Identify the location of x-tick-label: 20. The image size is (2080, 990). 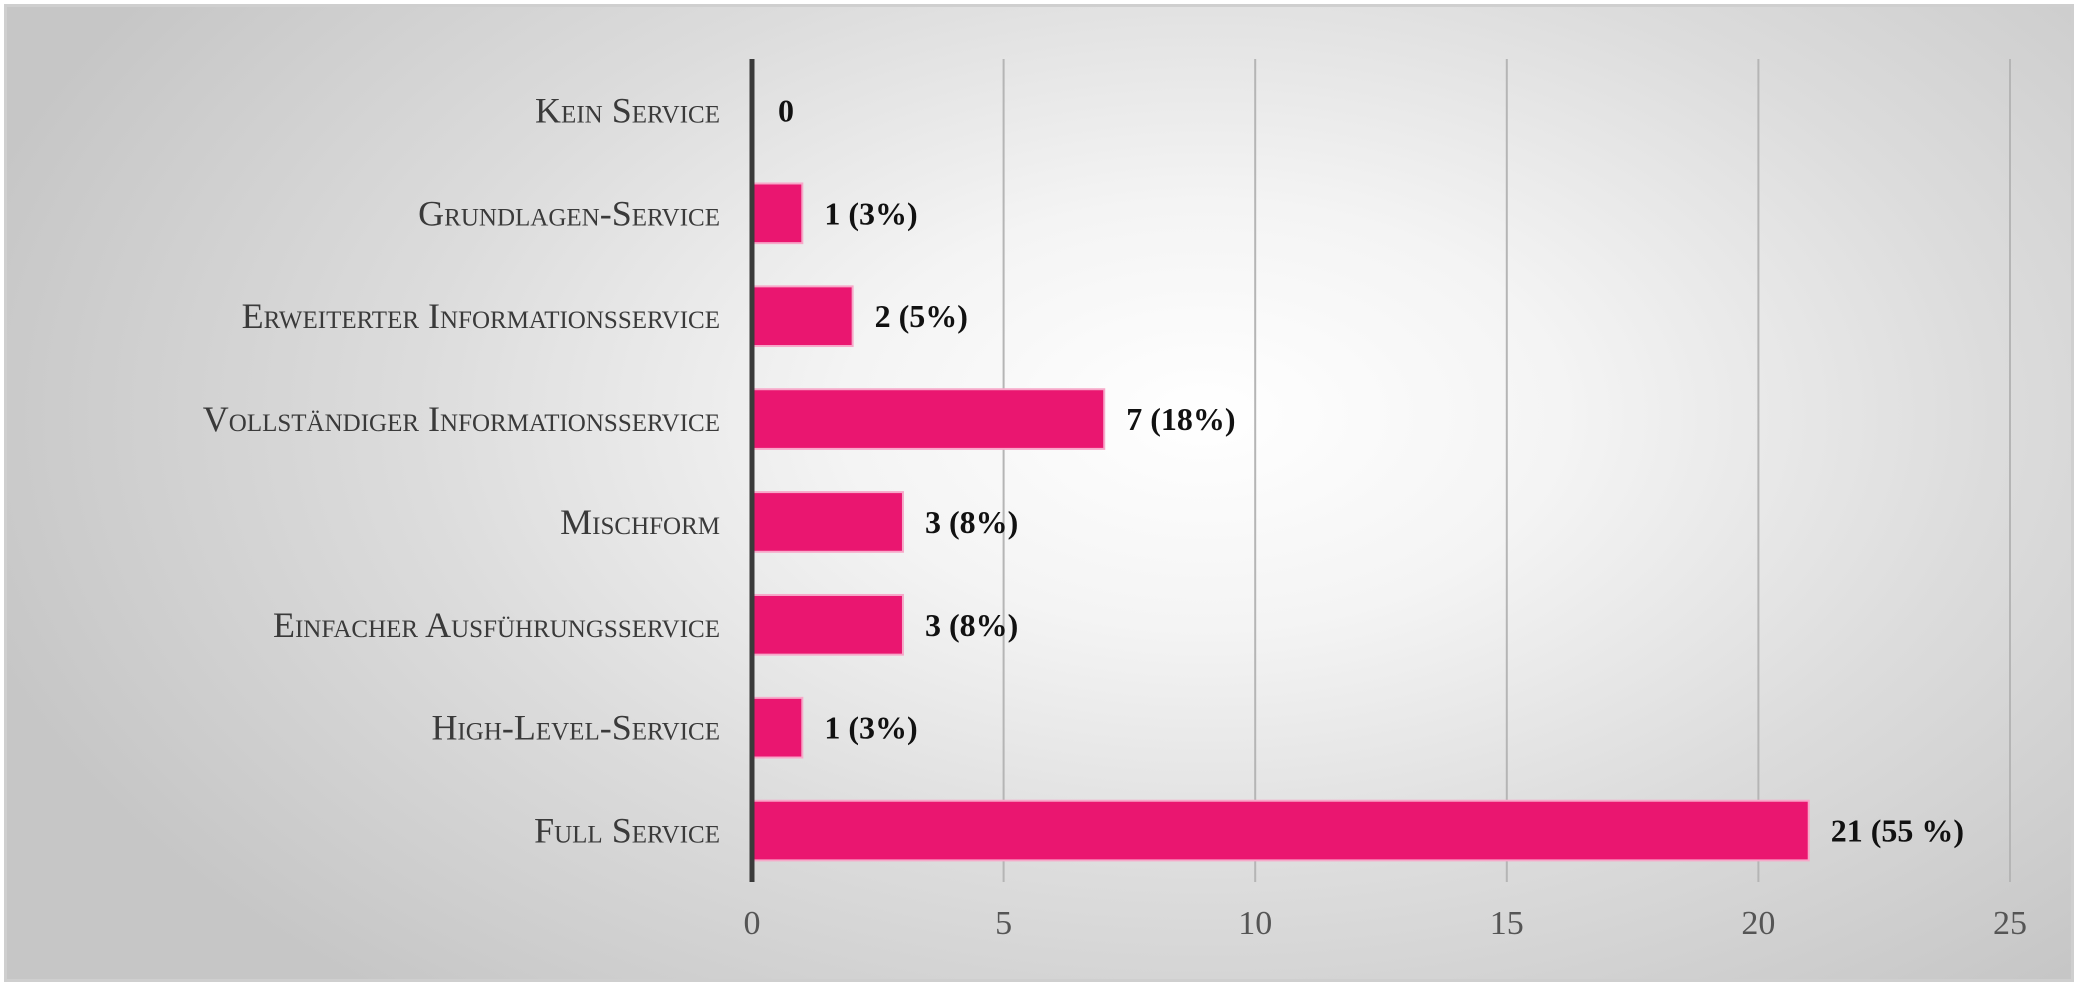
(1758, 923).